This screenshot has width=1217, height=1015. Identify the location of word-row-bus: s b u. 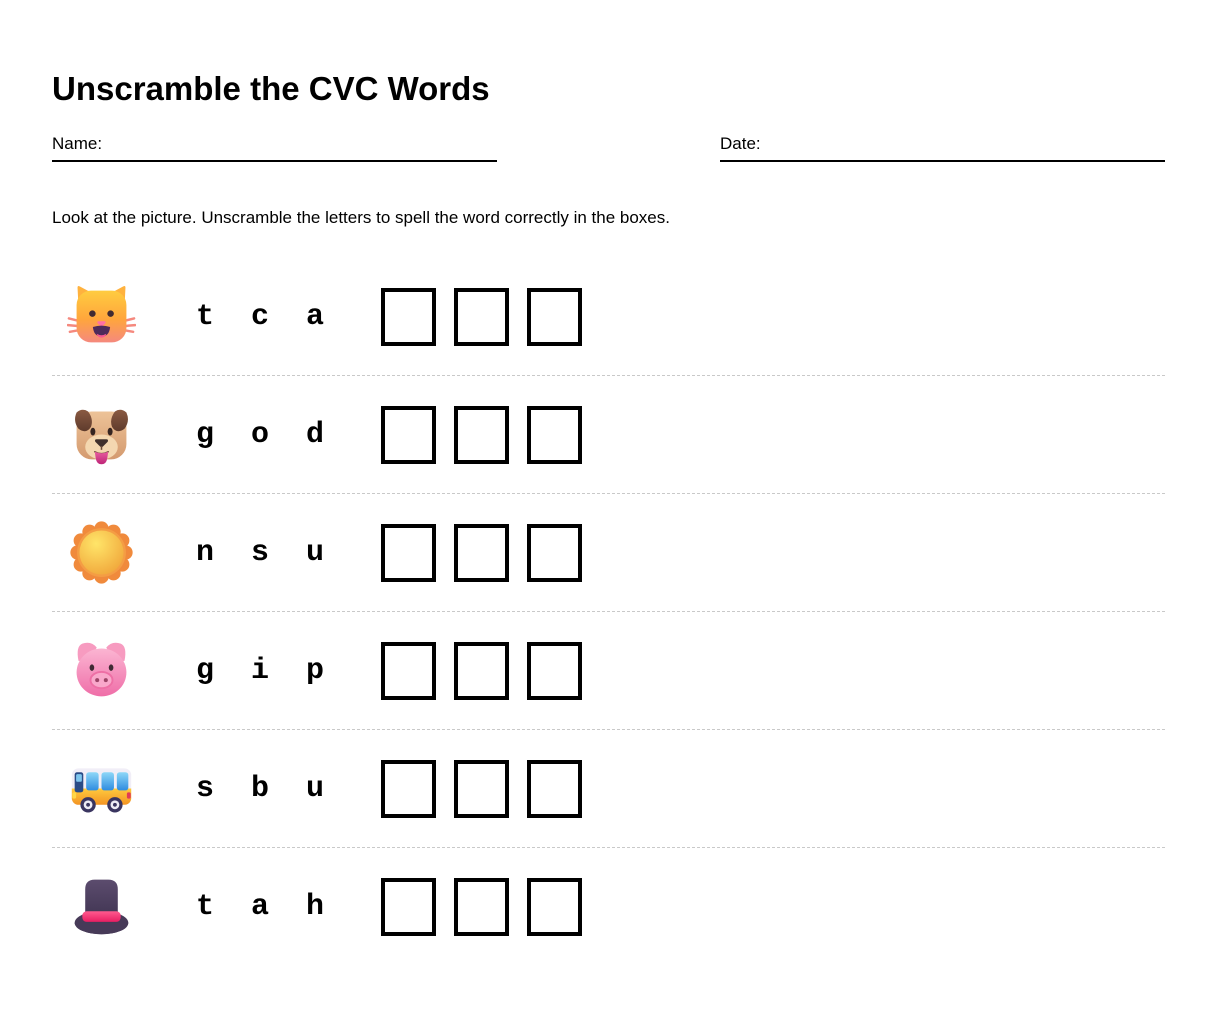
(608, 789).